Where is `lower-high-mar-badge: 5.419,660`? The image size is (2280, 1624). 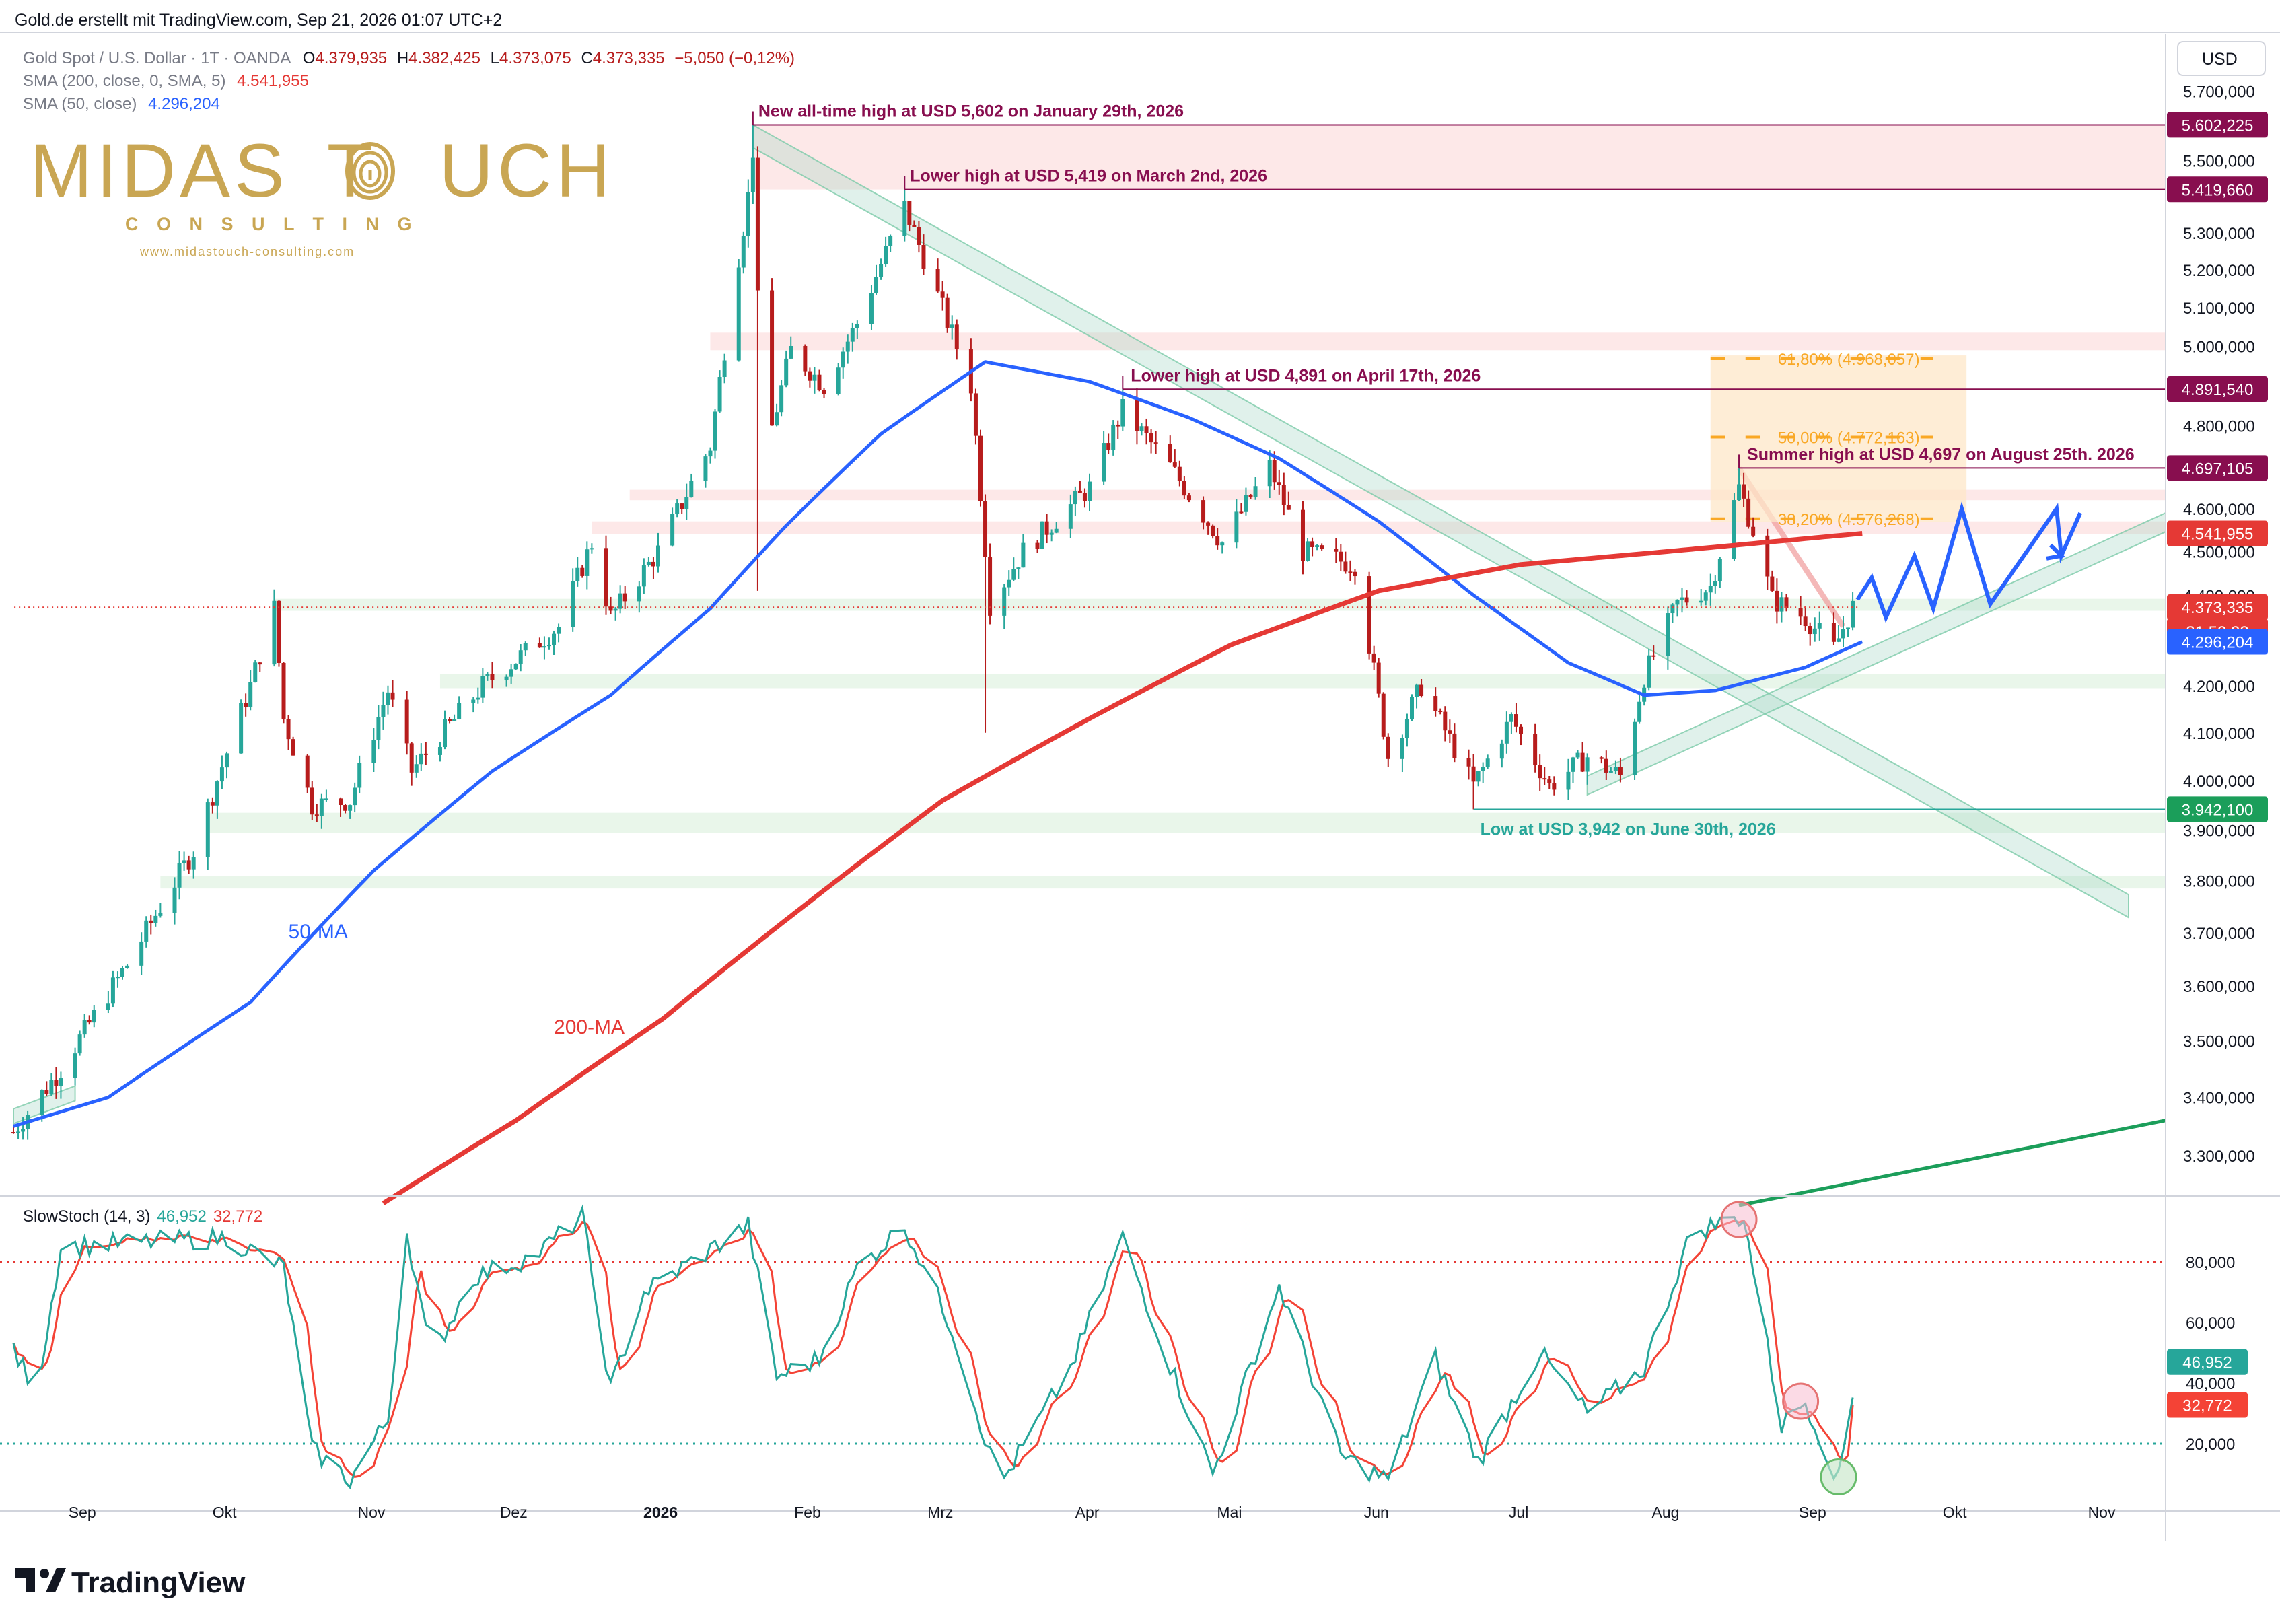
lower-high-mar-badge: 5.419,660 is located at coordinates (2218, 190).